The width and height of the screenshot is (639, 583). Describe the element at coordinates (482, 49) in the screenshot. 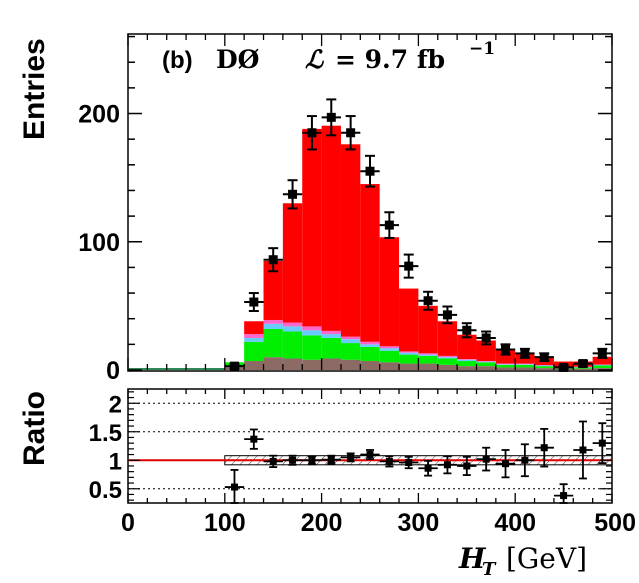

I see `luminosity-exponent: −1` at that location.